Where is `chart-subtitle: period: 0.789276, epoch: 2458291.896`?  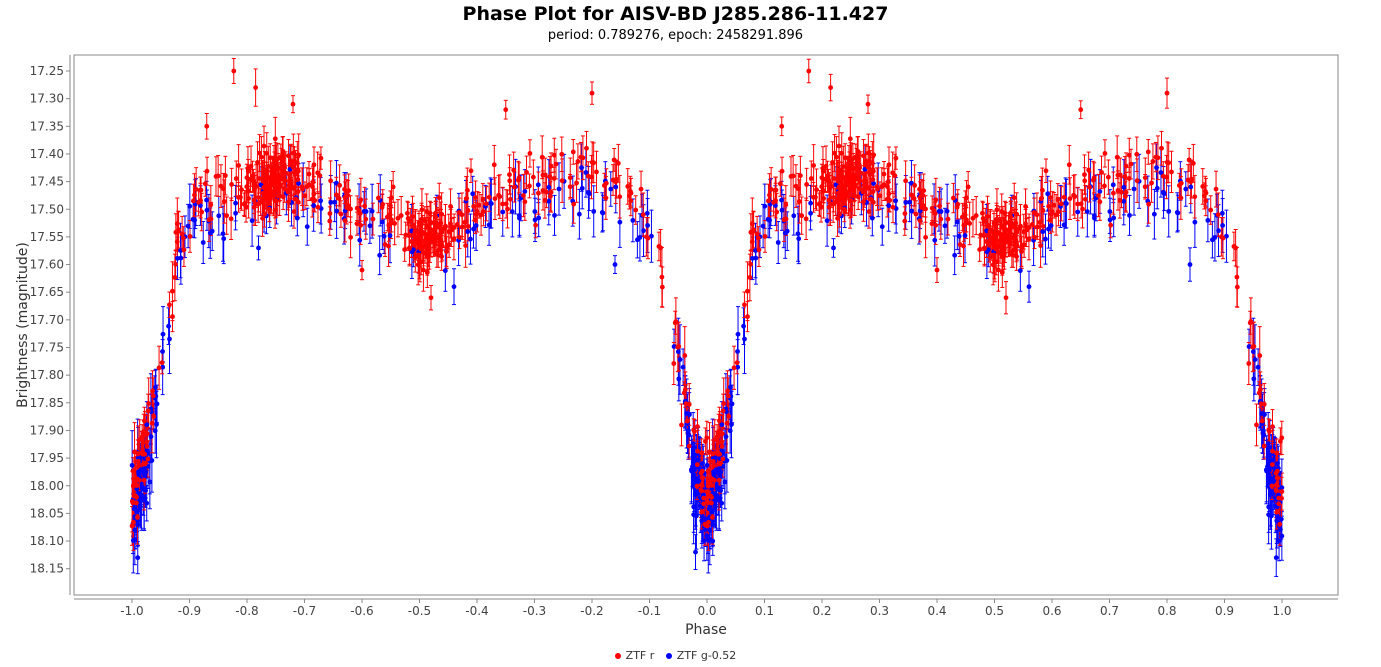 chart-subtitle: period: 0.789276, epoch: 2458291.896 is located at coordinates (675, 35).